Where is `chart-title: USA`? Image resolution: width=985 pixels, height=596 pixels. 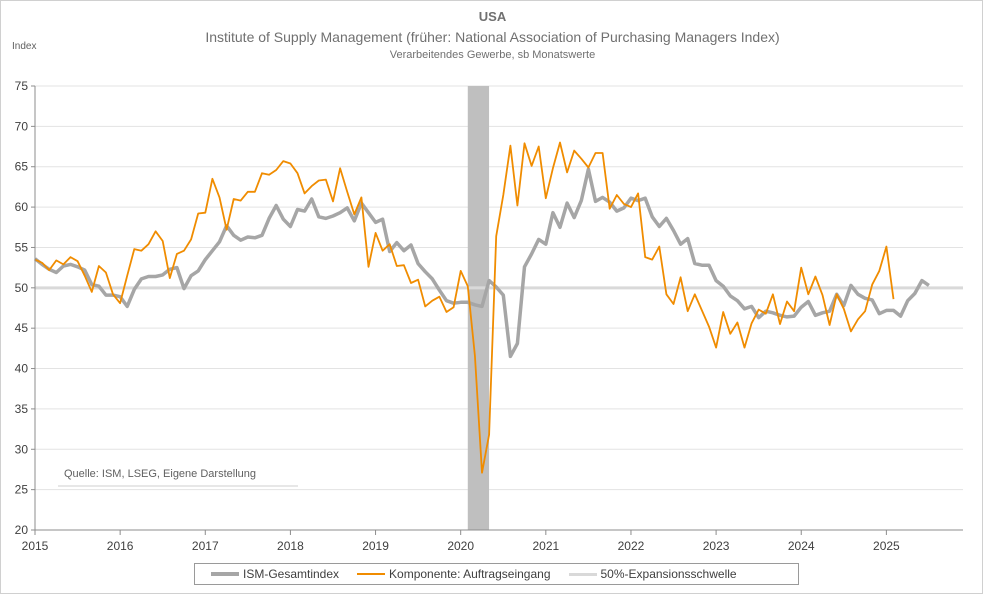
chart-title: USA is located at coordinates (492, 16).